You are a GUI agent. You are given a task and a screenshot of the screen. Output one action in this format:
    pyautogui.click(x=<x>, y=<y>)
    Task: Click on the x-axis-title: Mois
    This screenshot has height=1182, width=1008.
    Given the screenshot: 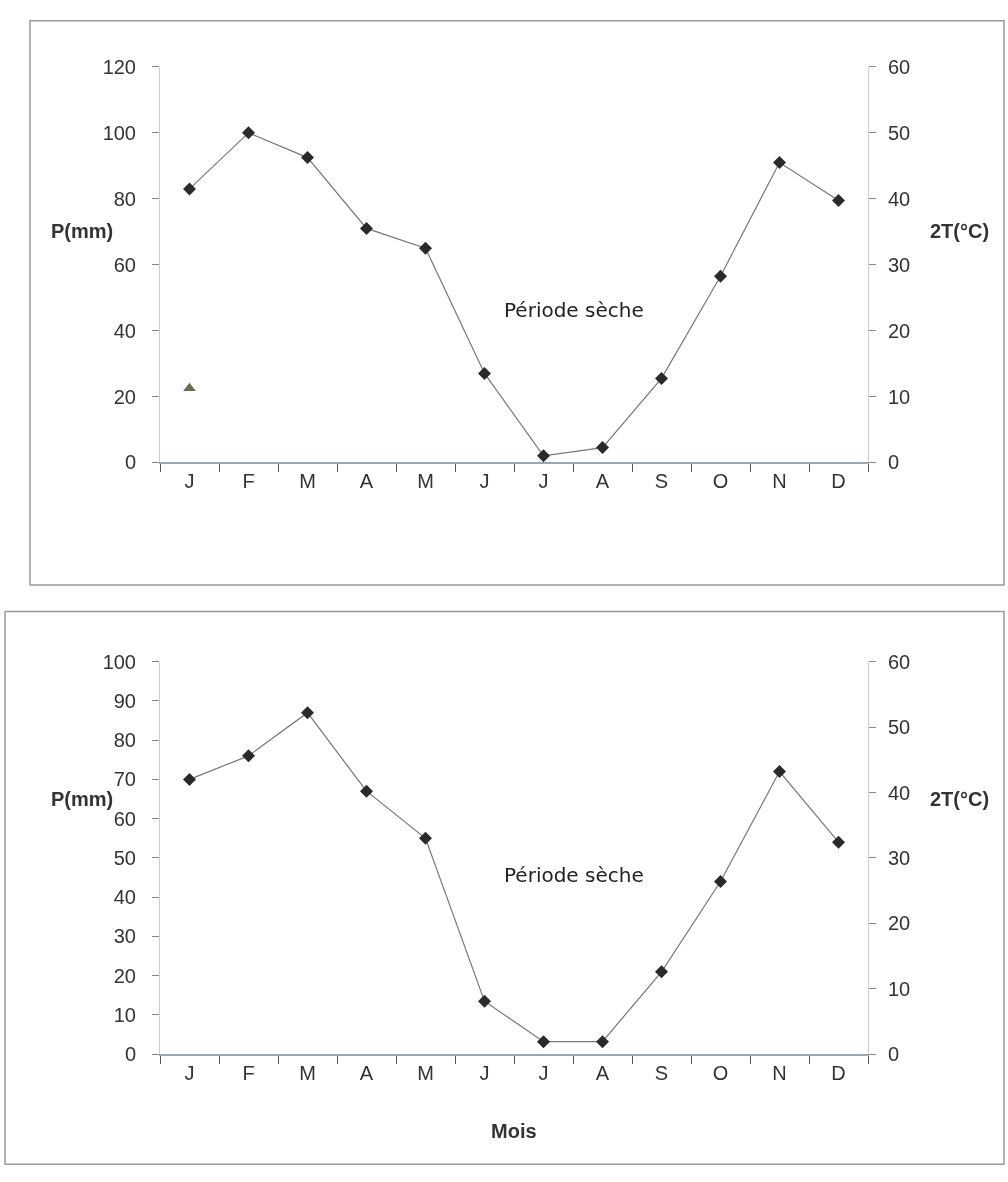 What is the action you would take?
    pyautogui.click(x=514, y=1131)
    